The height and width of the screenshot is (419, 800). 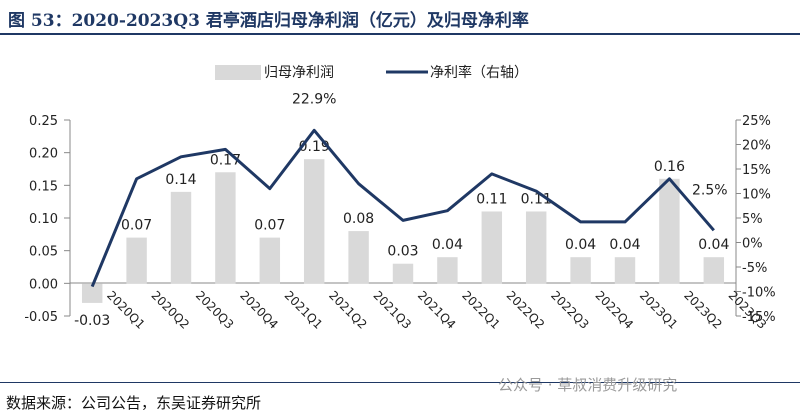 What do you see at coordinates (710, 190) in the screenshot?
I see `margin-point-label: 2.5%` at bounding box center [710, 190].